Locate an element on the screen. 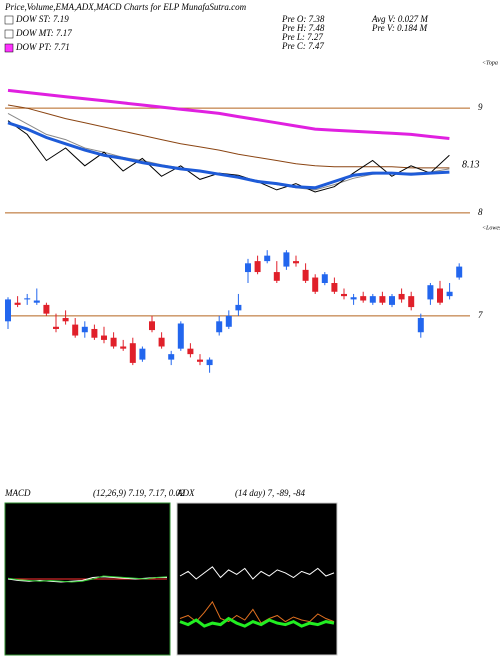  side-label: <Topa is located at coordinates (490, 63).